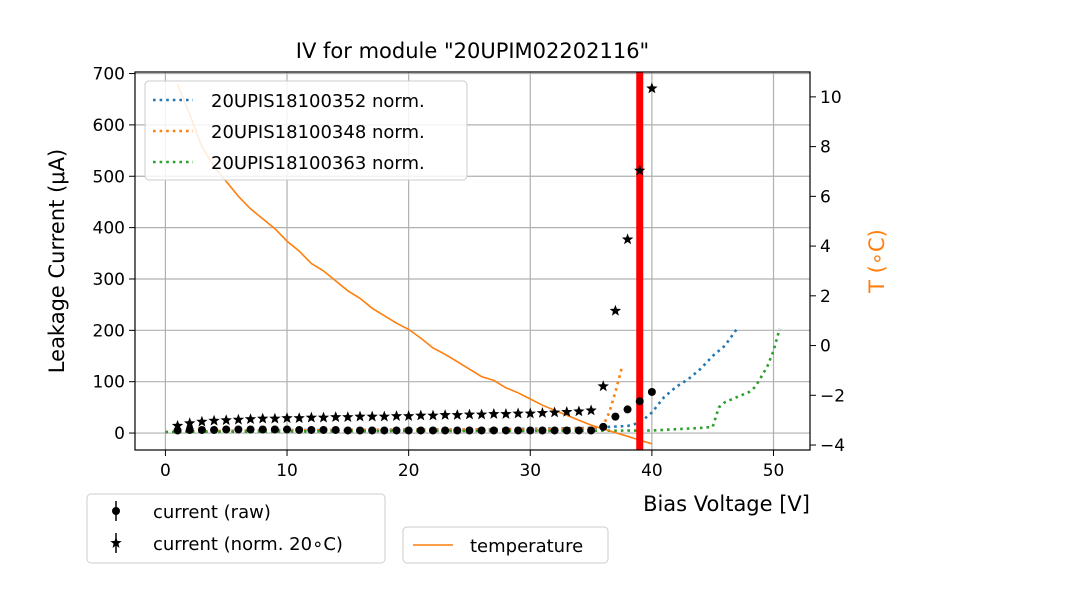 The image size is (1080, 605). Describe the element at coordinates (832, 446) in the screenshot. I see `y2-tick-label: −4` at that location.